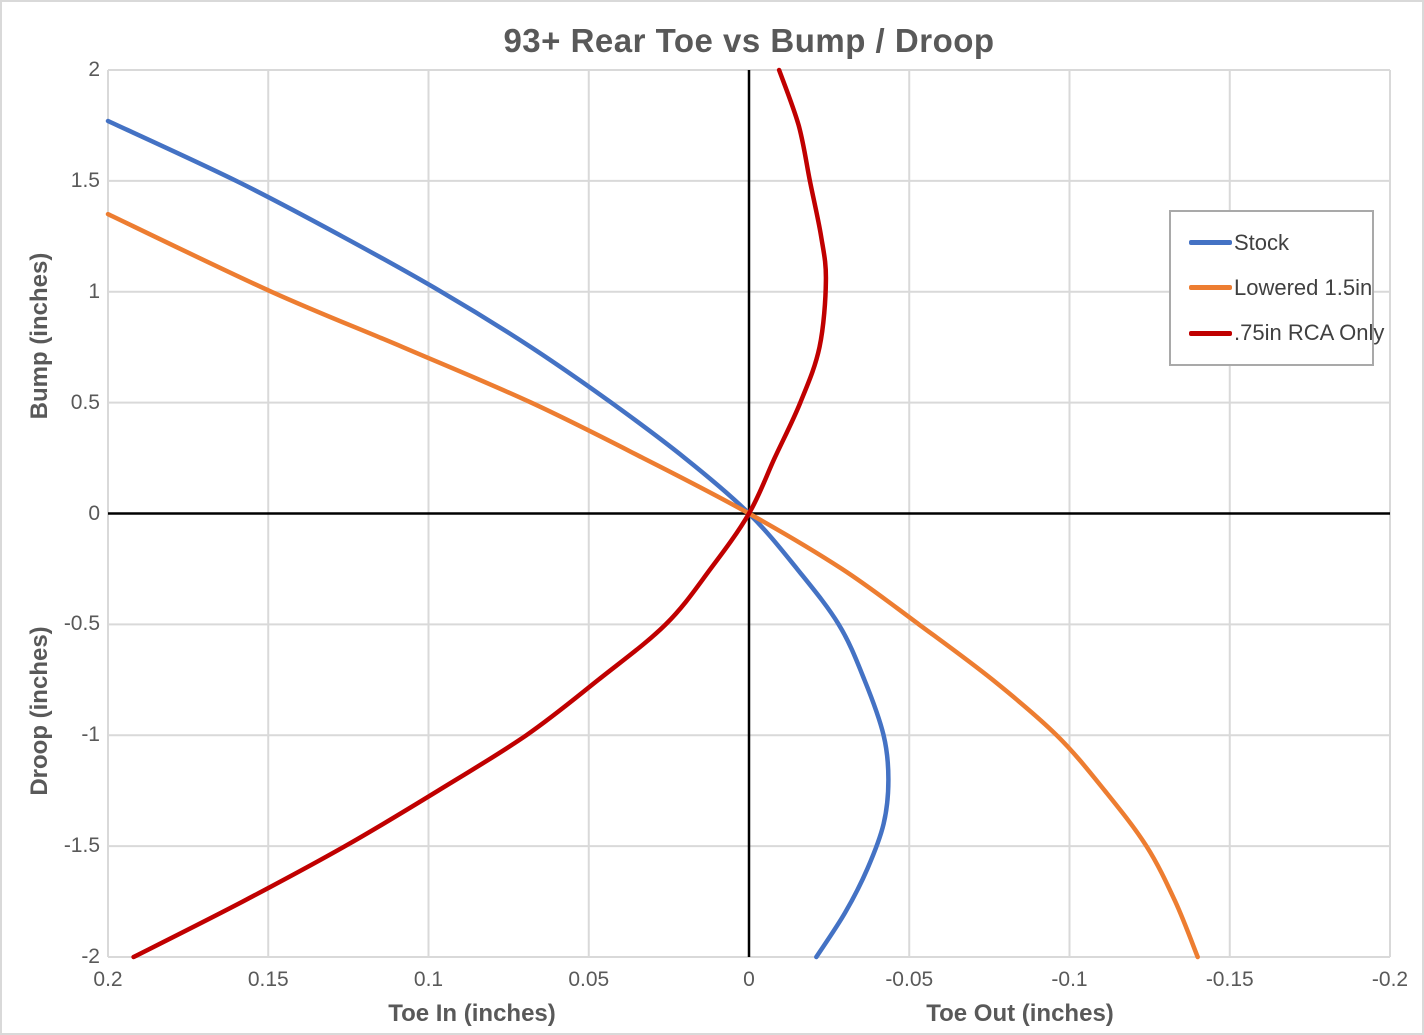 This screenshot has width=1424, height=1035. What do you see at coordinates (1303, 287) in the screenshot?
I see `legend-label: Lowered 1.5in` at bounding box center [1303, 287].